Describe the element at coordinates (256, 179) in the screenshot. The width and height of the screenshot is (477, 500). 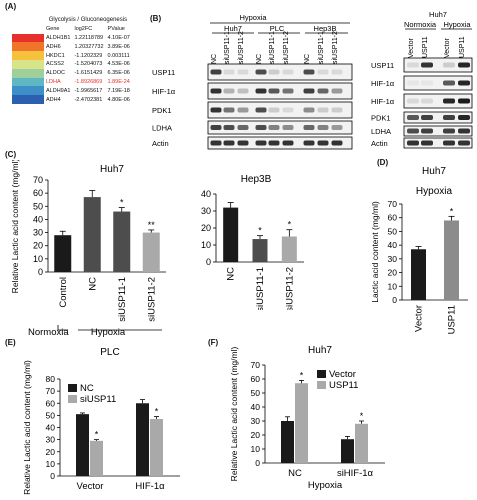
I see `chart-title: Hep3B` at that location.